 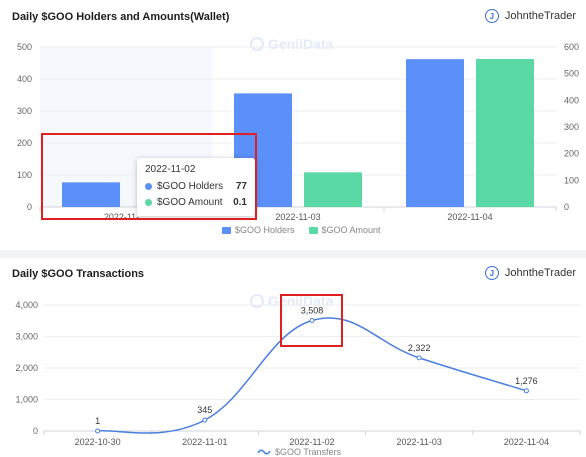 What do you see at coordinates (148, 202) in the screenshot?
I see `amount-dot-icon` at bounding box center [148, 202].